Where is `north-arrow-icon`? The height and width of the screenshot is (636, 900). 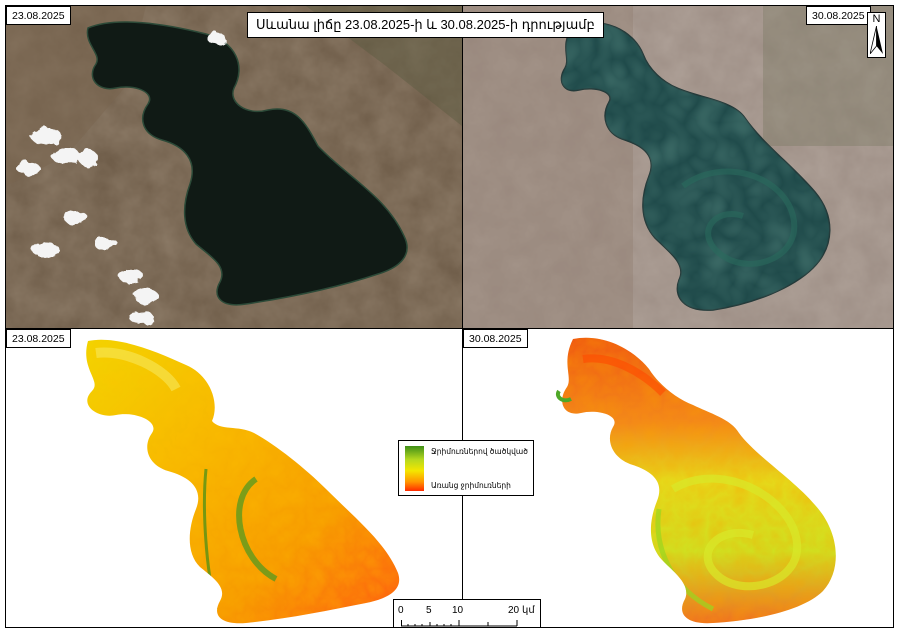 north-arrow-icon is located at coordinates (876, 40).